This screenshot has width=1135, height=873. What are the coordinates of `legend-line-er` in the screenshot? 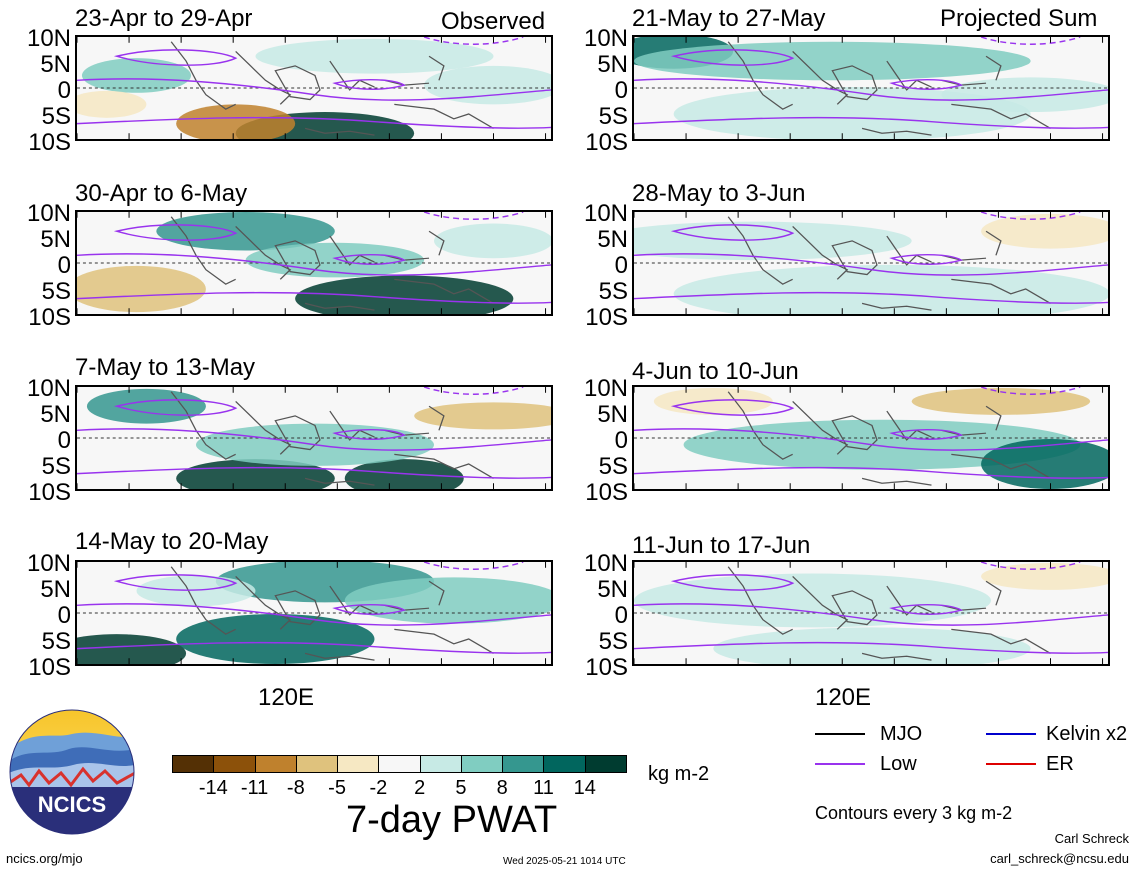 It's located at (1011, 764).